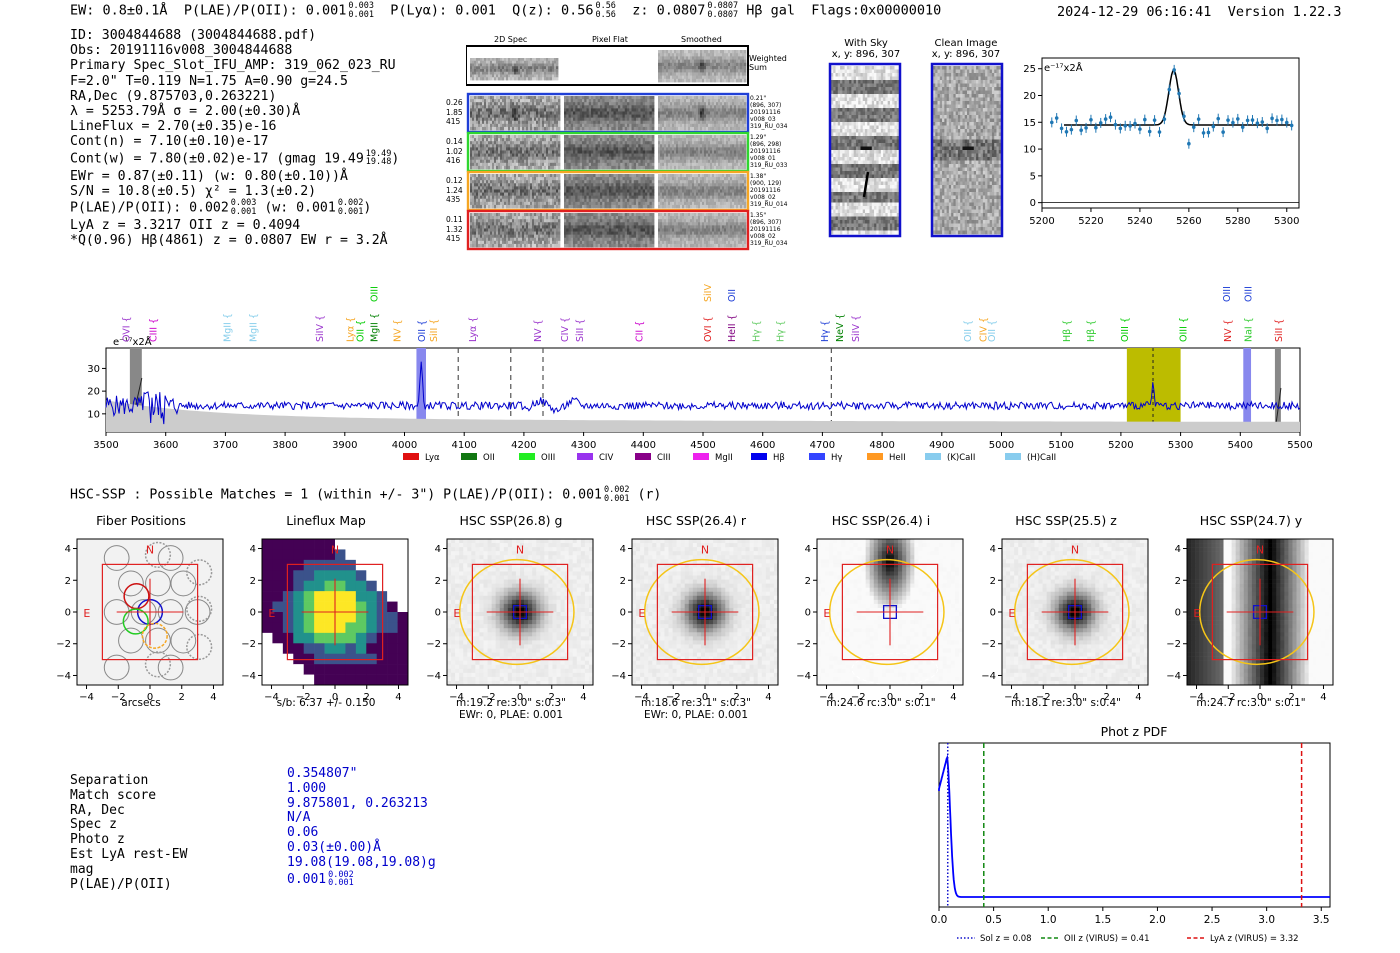 The width and height of the screenshot is (1400, 953). Describe the element at coordinates (443, 10) in the screenshot. I see `header-plya: P(Lyα): 0.001` at that location.